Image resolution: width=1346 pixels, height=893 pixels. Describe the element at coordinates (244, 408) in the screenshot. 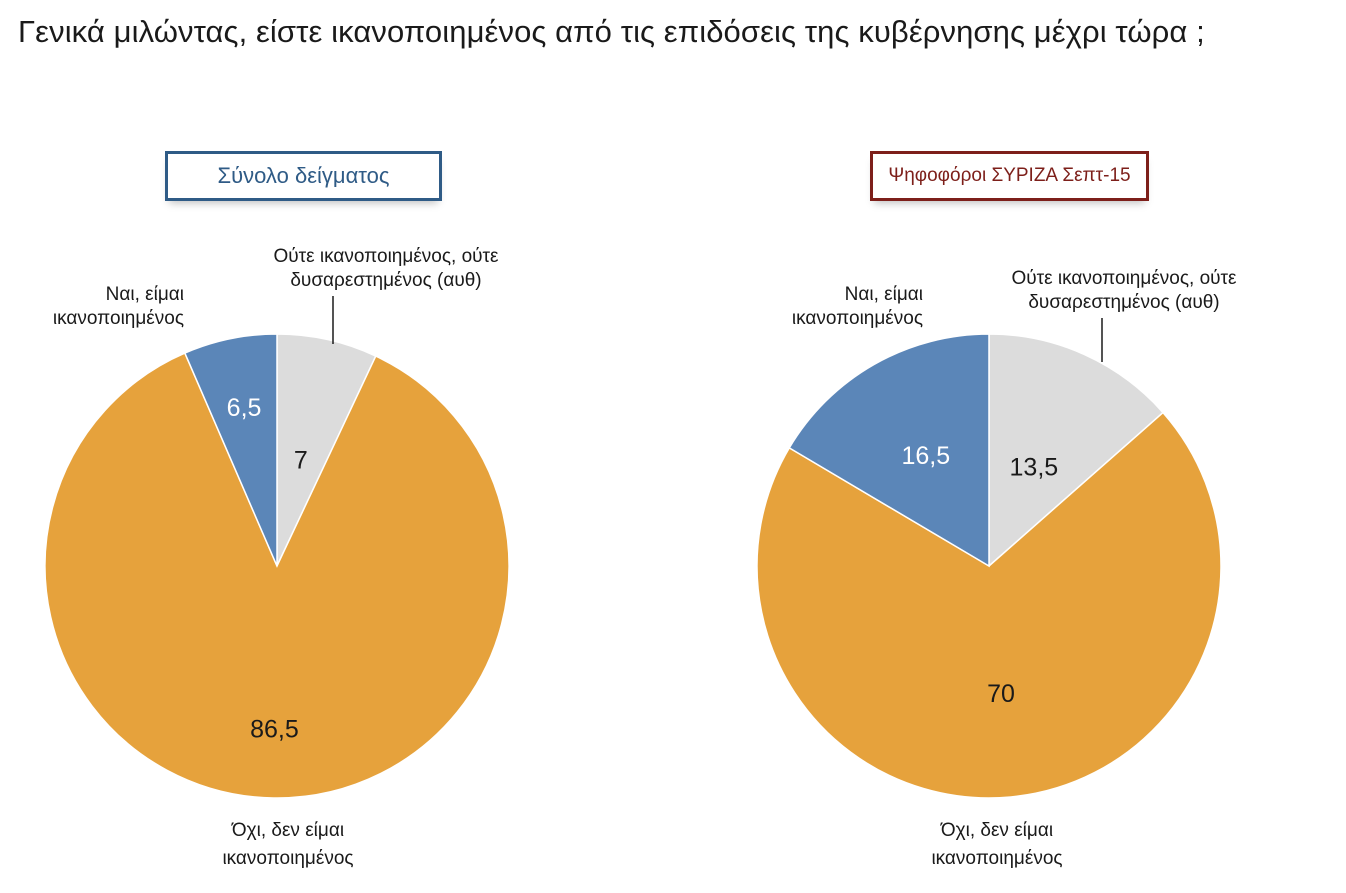

I see `slice-value-label: 6,5` at that location.